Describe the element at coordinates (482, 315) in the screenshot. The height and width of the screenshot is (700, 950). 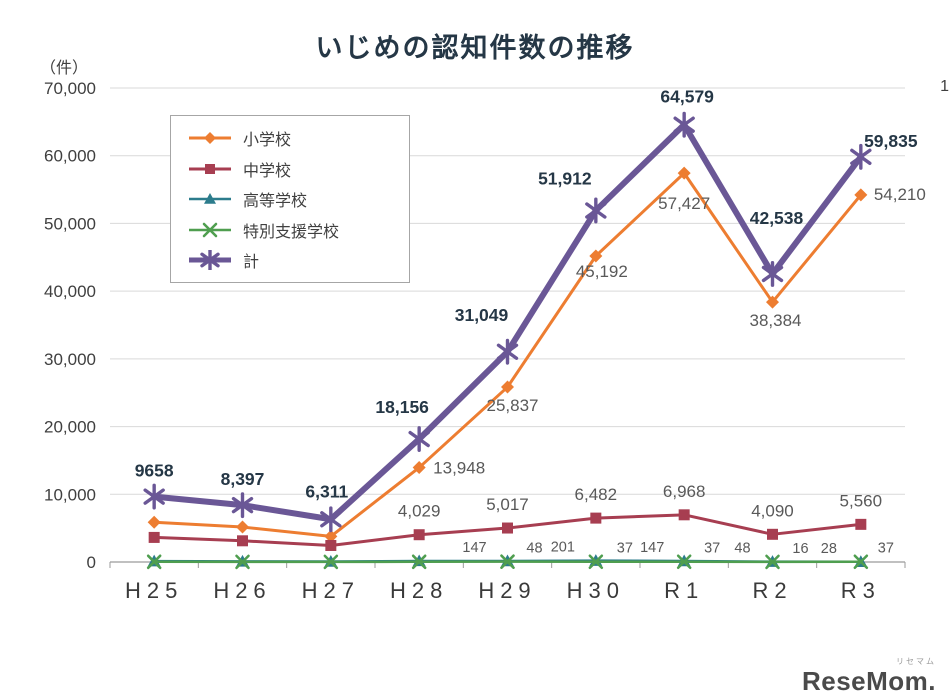
I see `data-label: 31,049` at that location.